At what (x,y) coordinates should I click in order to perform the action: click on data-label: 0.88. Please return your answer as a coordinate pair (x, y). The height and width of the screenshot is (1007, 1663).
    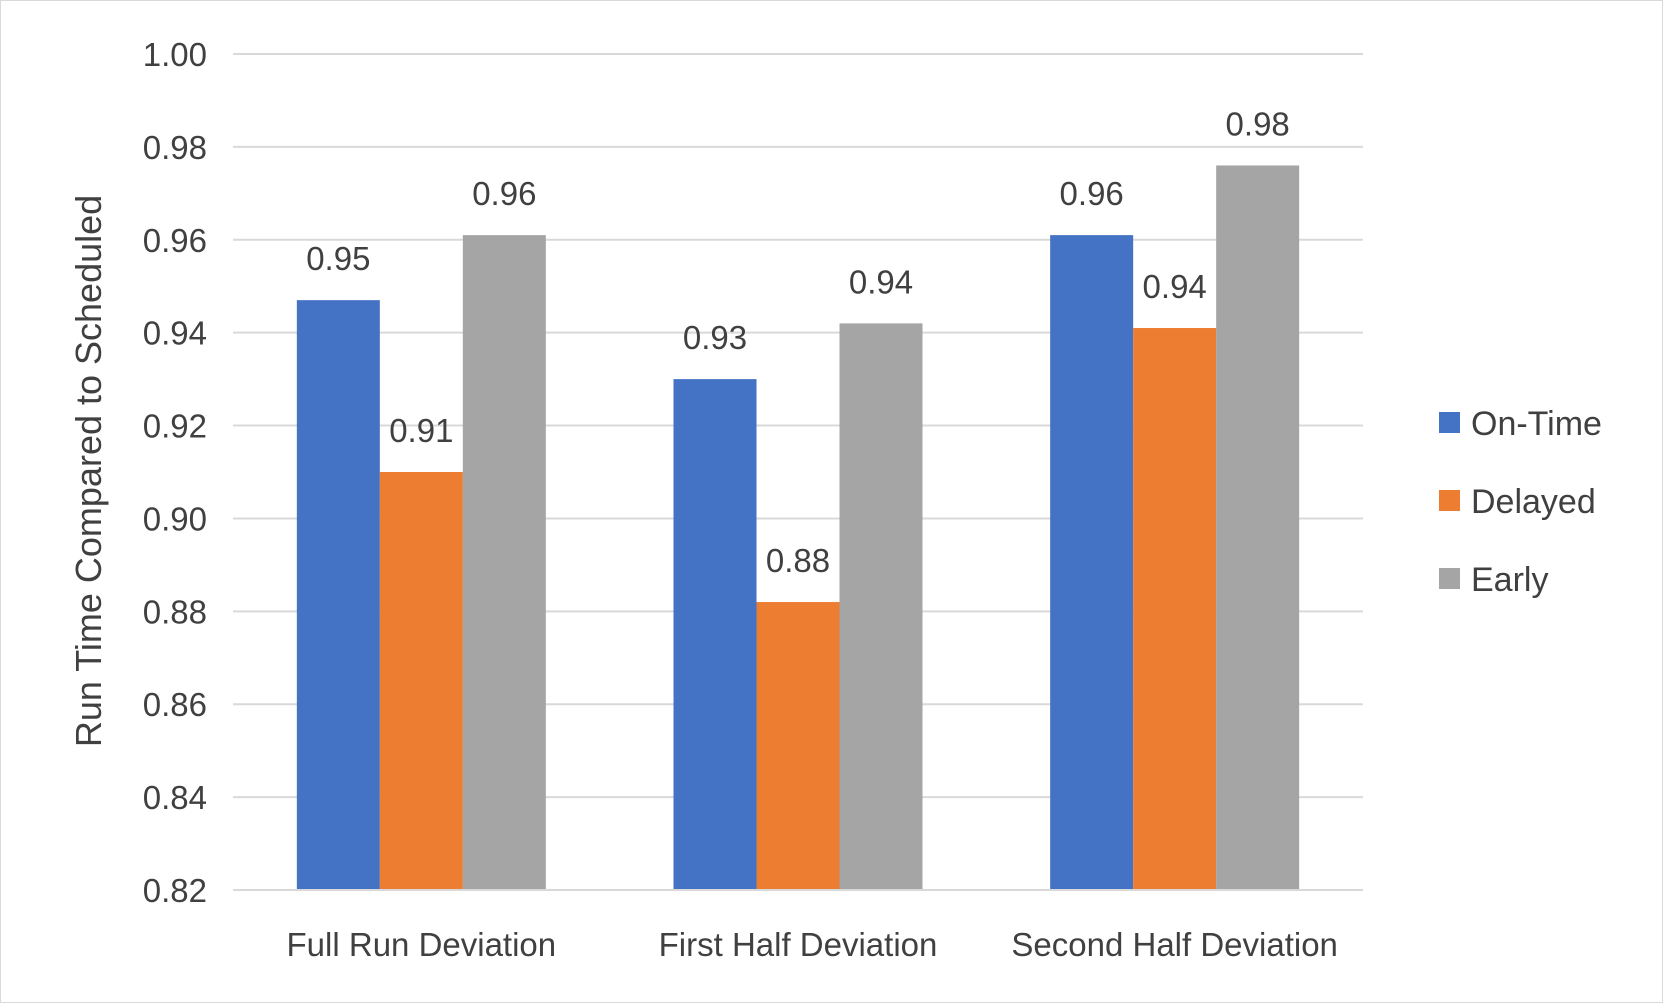
    Looking at the image, I should click on (798, 560).